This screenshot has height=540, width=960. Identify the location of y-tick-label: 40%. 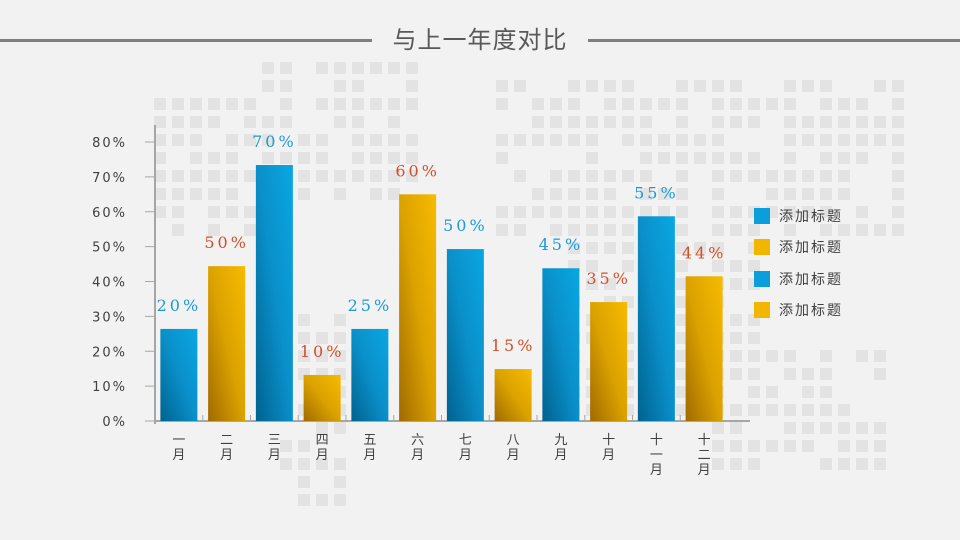
(109, 283).